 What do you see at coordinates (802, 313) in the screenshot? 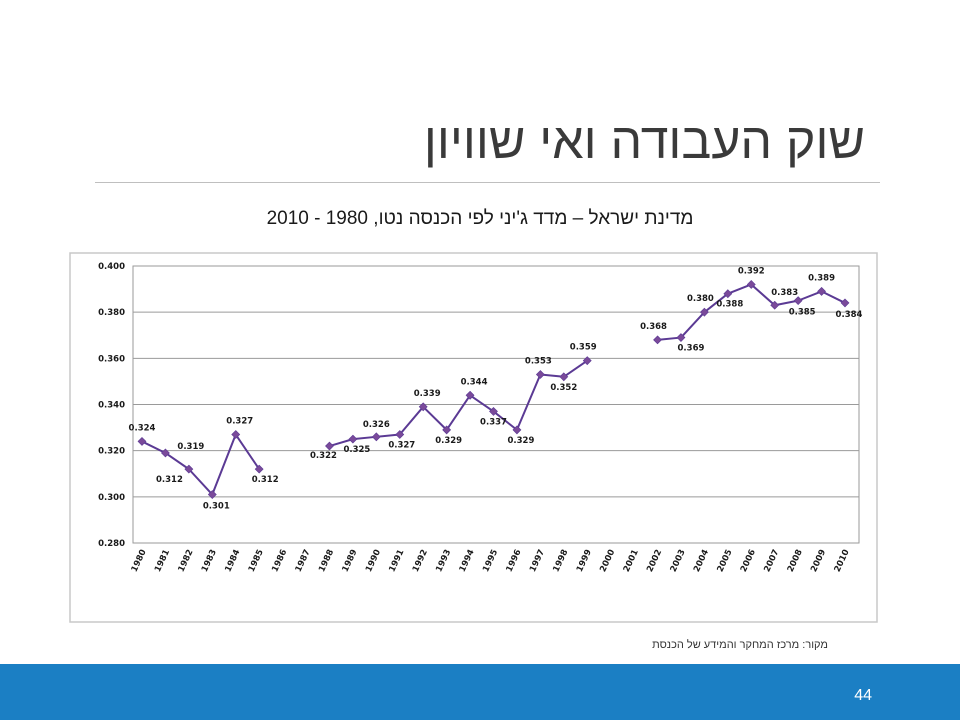
I see `data-label: 0.385` at bounding box center [802, 313].